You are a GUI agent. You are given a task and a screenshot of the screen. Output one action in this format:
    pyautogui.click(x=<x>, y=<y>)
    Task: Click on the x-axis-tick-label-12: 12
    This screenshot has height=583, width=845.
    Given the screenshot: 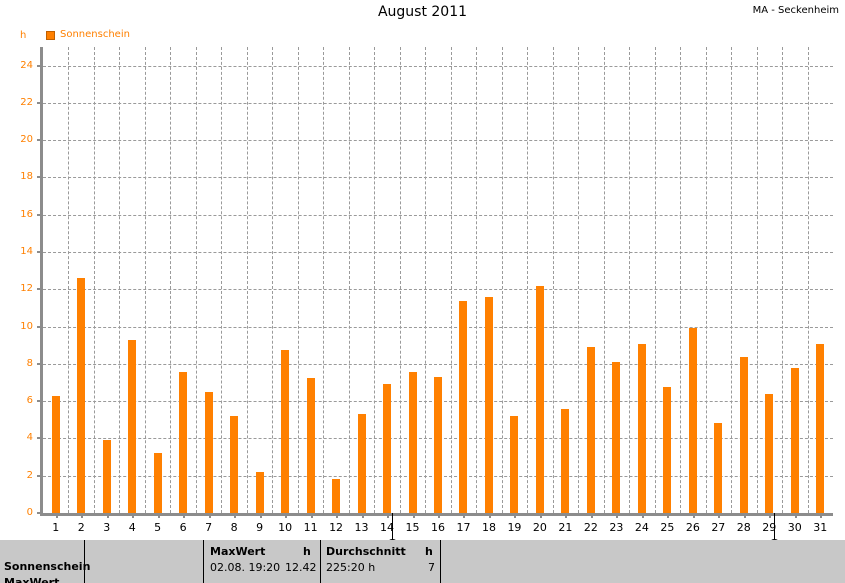 What is the action you would take?
    pyautogui.click(x=336, y=527)
    